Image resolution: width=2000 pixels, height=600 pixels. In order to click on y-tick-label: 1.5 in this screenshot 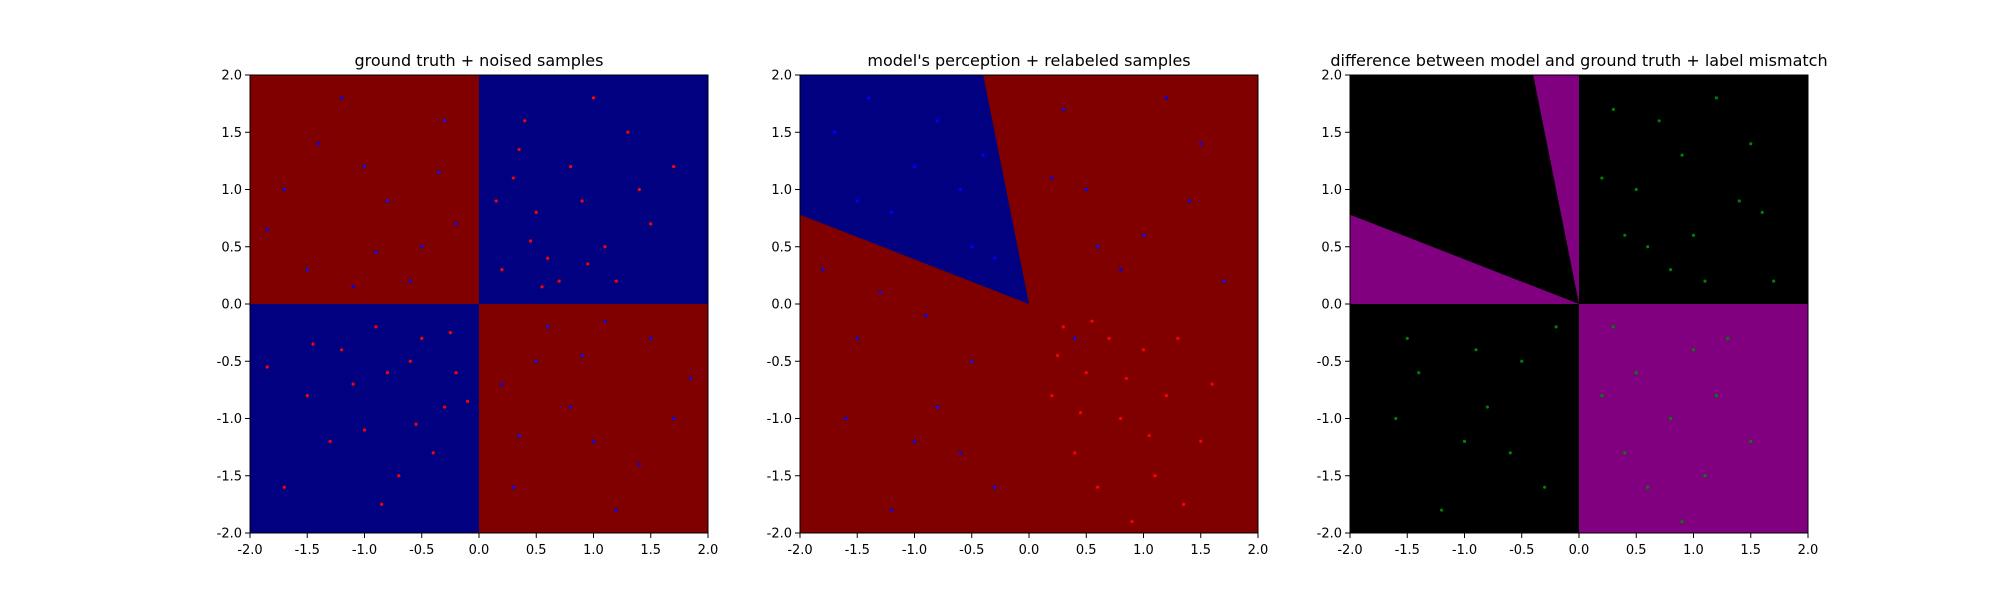, I will do `click(781, 133)`.